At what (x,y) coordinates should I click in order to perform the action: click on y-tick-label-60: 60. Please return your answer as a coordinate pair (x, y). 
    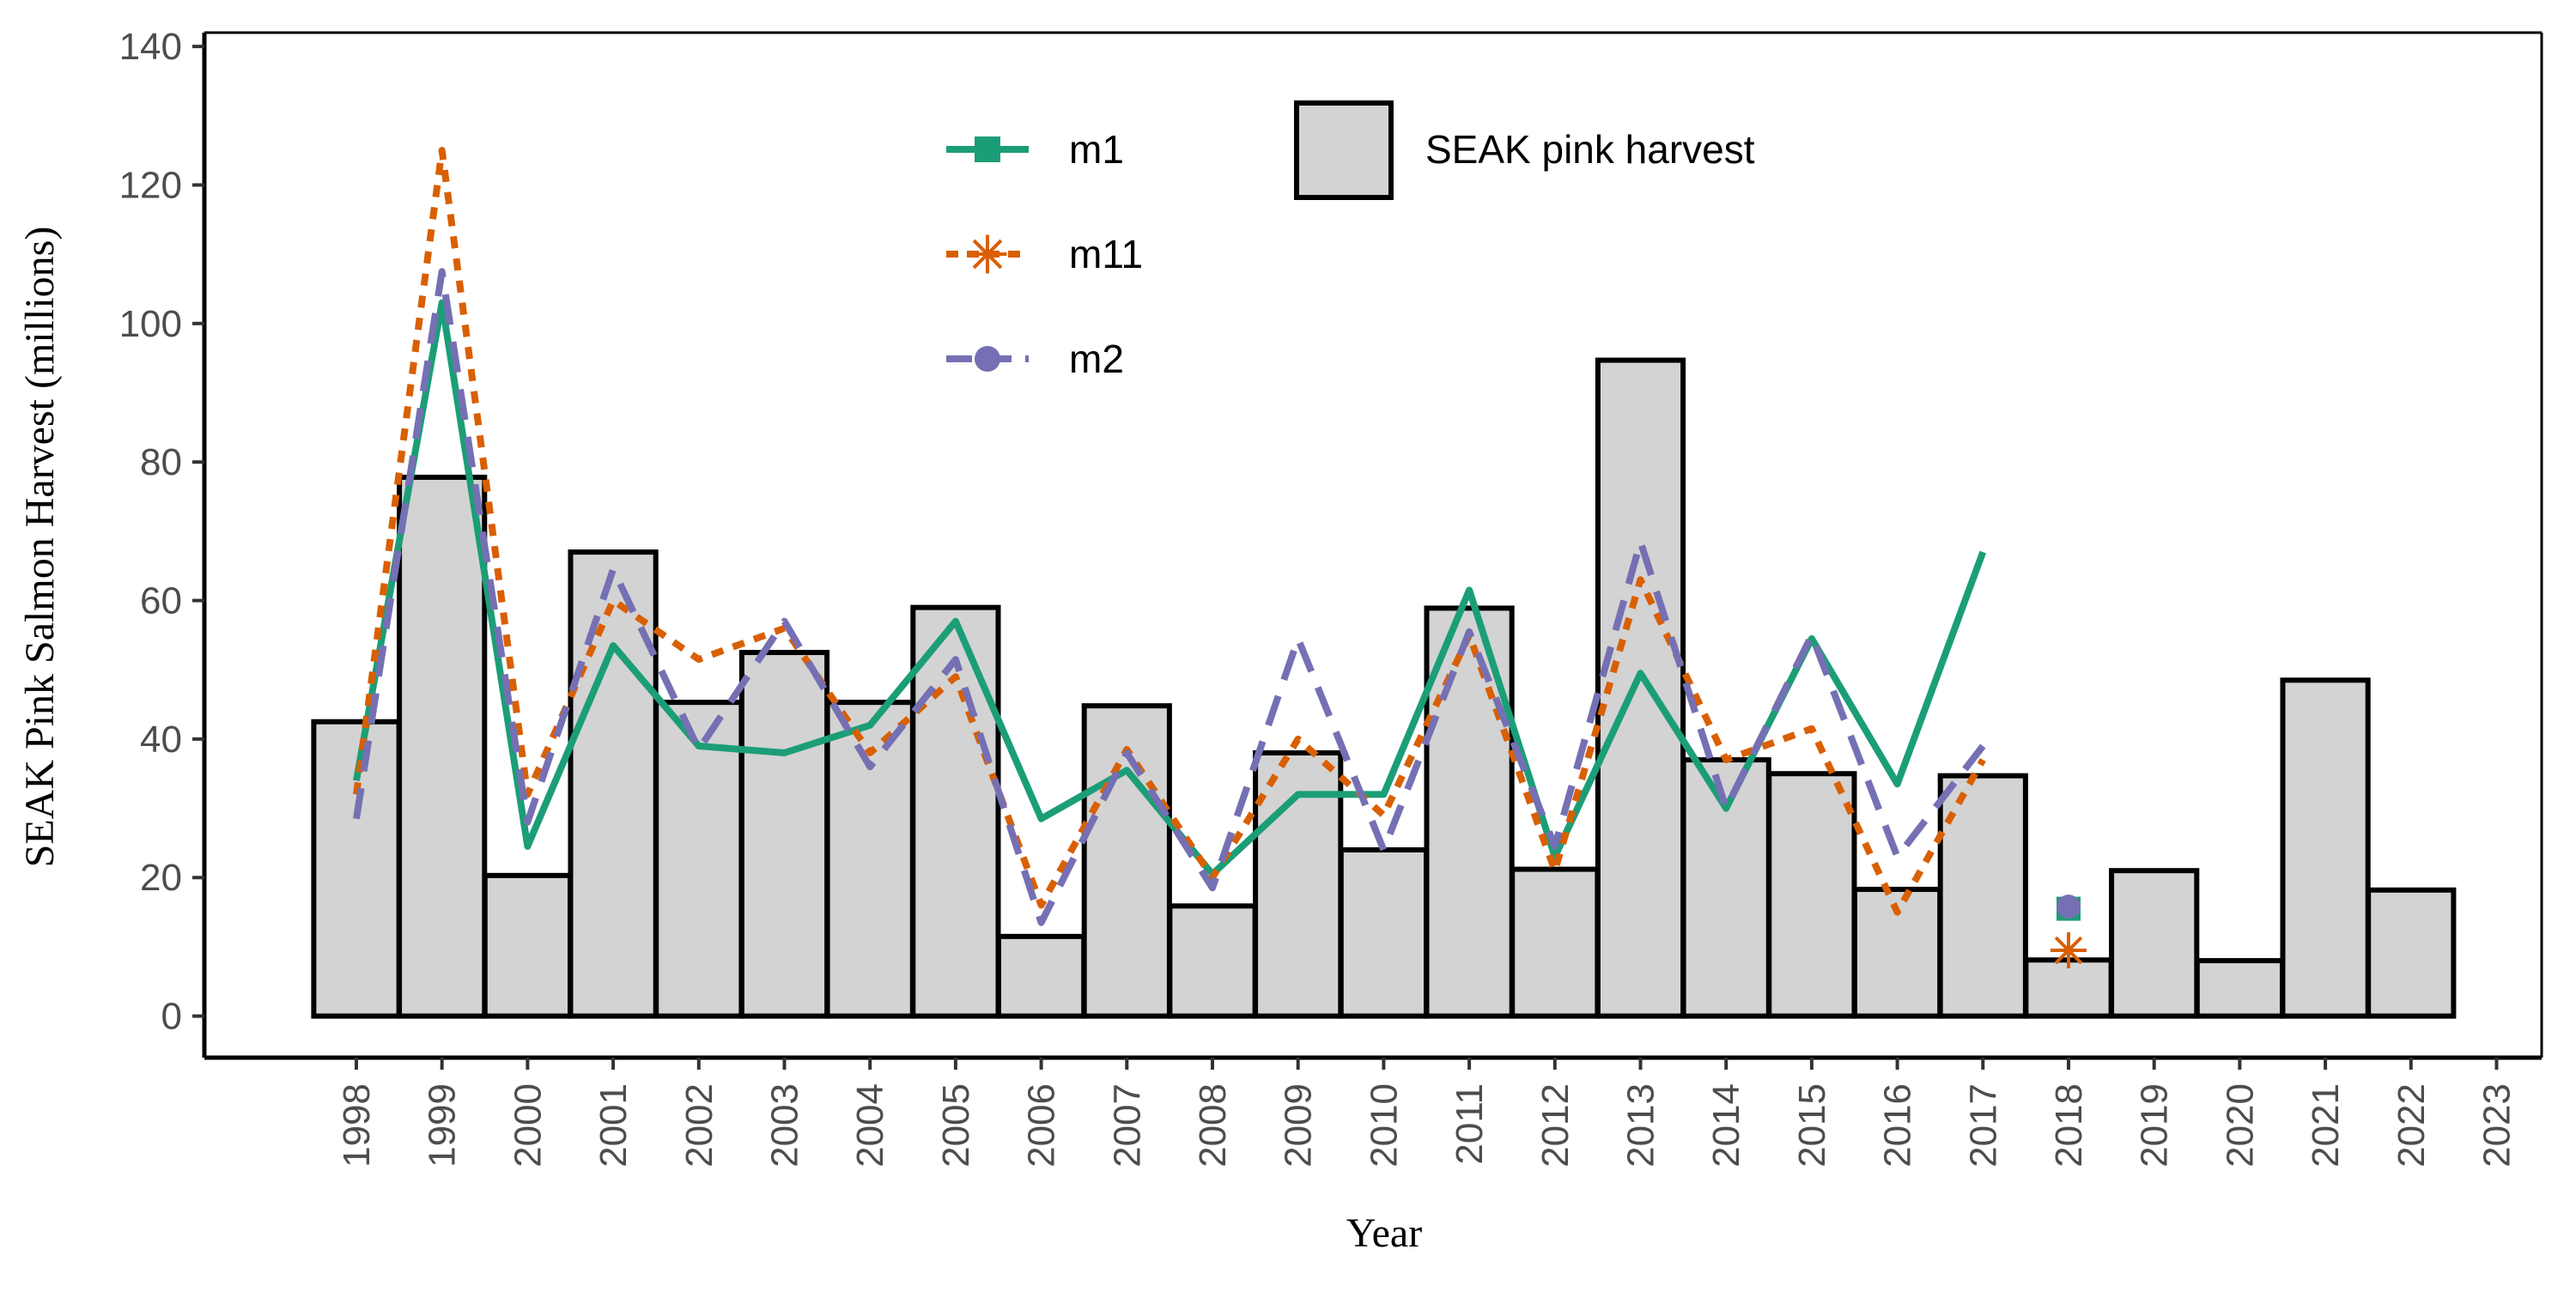
    Looking at the image, I should click on (161, 601).